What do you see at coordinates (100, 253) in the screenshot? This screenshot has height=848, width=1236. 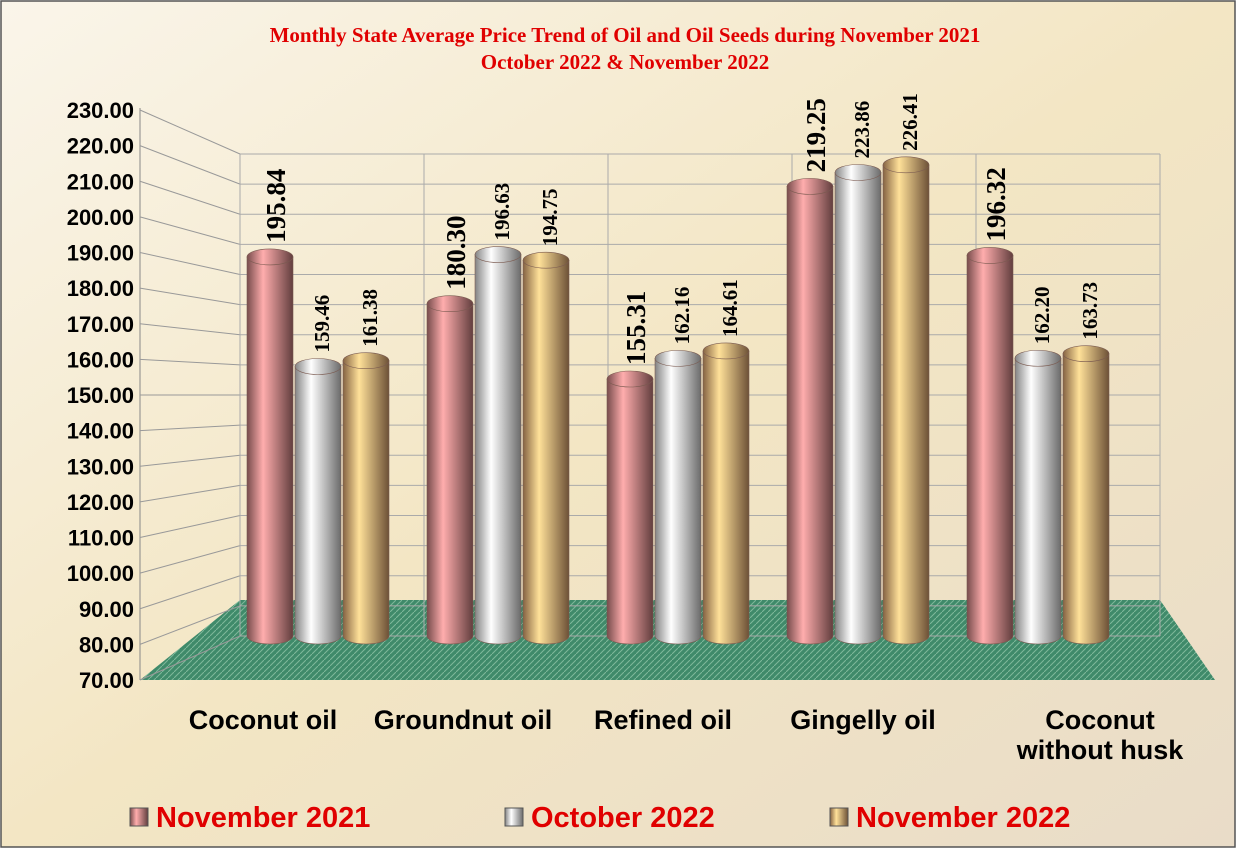 I see `y-tick-label: 190.00` at bounding box center [100, 253].